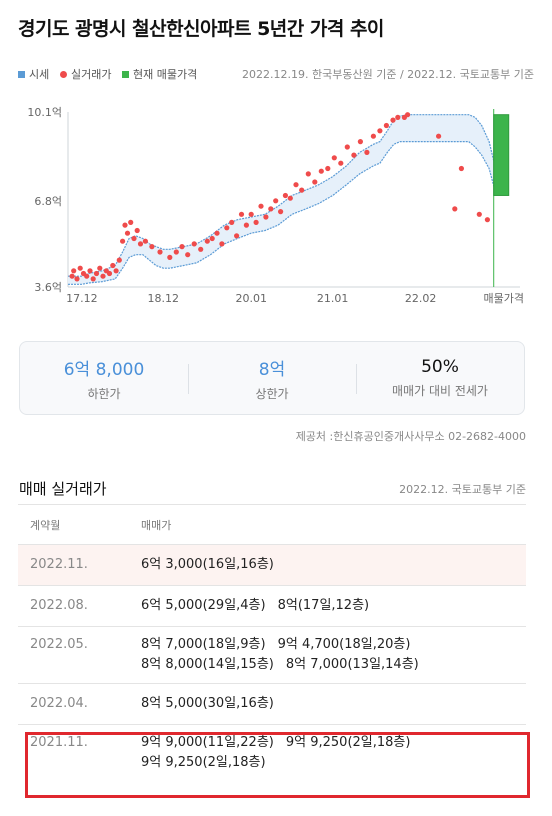 The image size is (552, 816). I want to click on legend-item-actual: 실거래가, so click(85, 74).